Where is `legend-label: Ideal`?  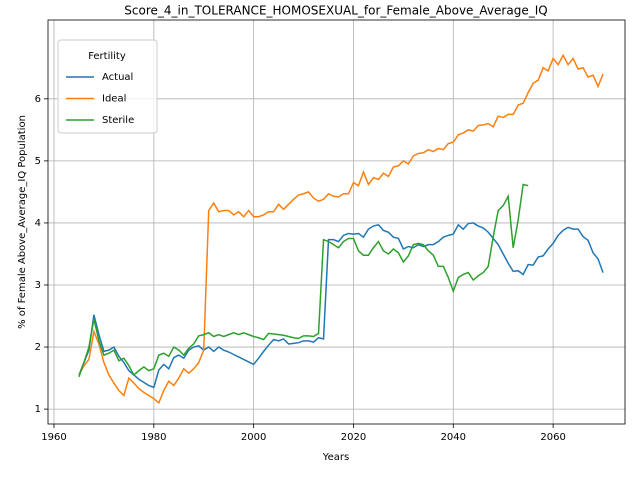 legend-label: Ideal is located at coordinates (114, 99).